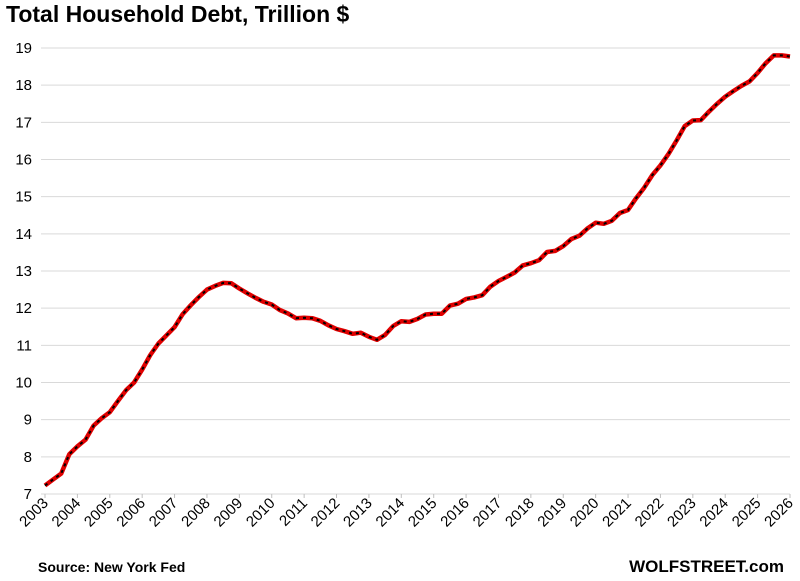 This screenshot has width=800, height=581. I want to click on brand: WOLFSTREET.com, so click(706, 566).